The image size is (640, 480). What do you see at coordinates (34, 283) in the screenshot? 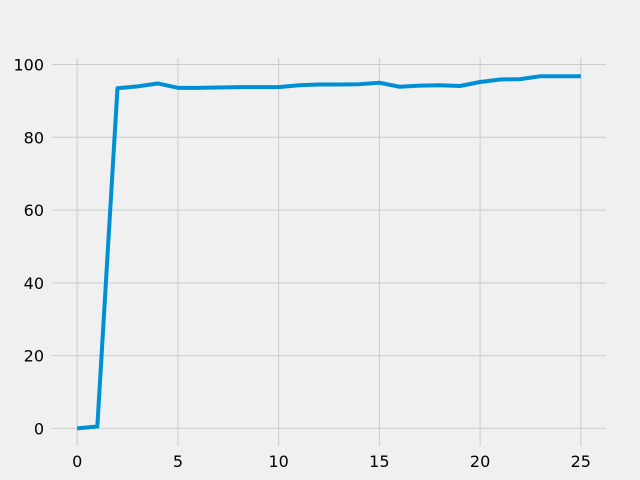
I see `y-tick-label: 40` at bounding box center [34, 283].